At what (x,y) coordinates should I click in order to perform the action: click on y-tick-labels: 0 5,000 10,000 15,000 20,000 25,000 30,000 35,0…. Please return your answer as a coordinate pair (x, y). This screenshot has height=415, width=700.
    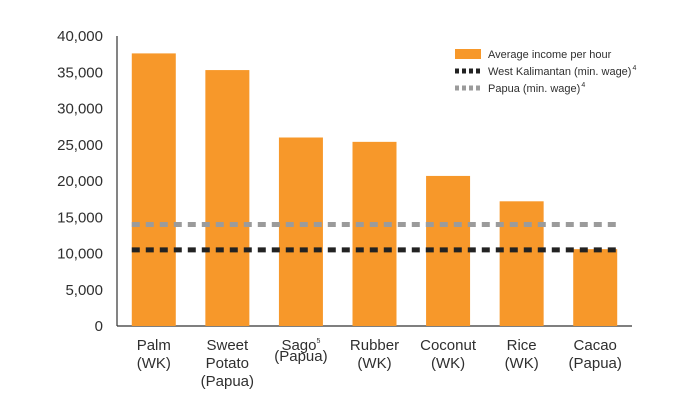
    Looking at the image, I should click on (80, 181).